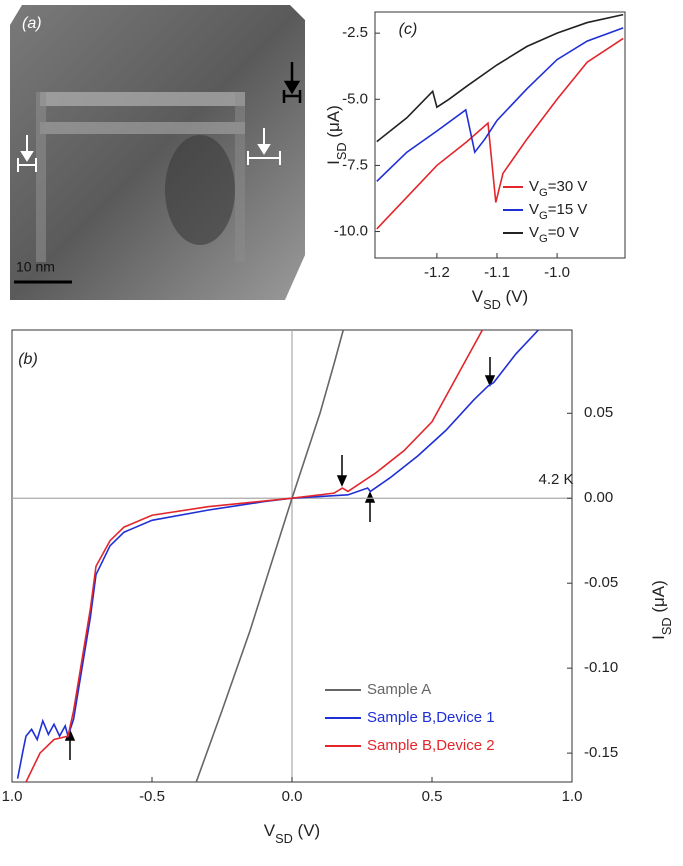 This screenshot has width=683, height=866. I want to click on panel-label: (a), so click(32, 23).